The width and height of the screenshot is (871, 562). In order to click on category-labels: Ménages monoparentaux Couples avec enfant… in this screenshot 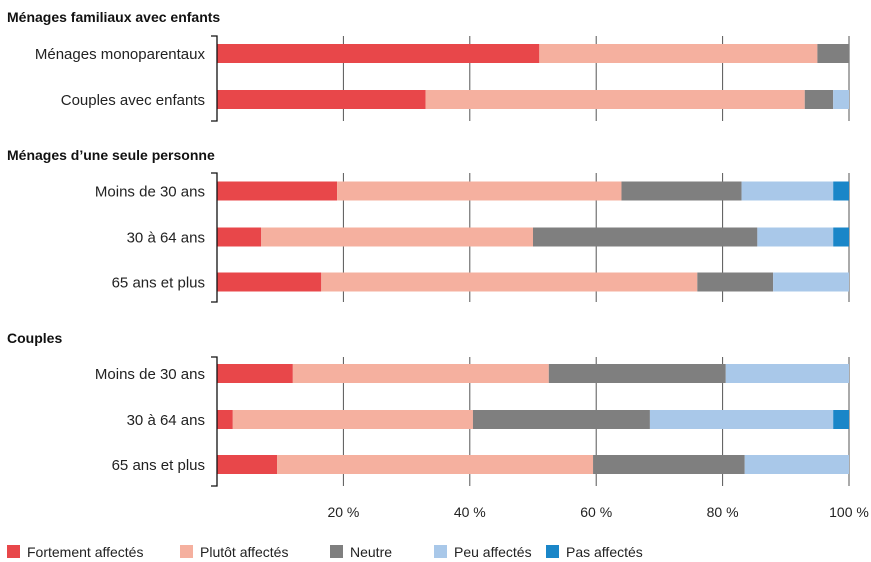, I will do `click(120, 260)`.